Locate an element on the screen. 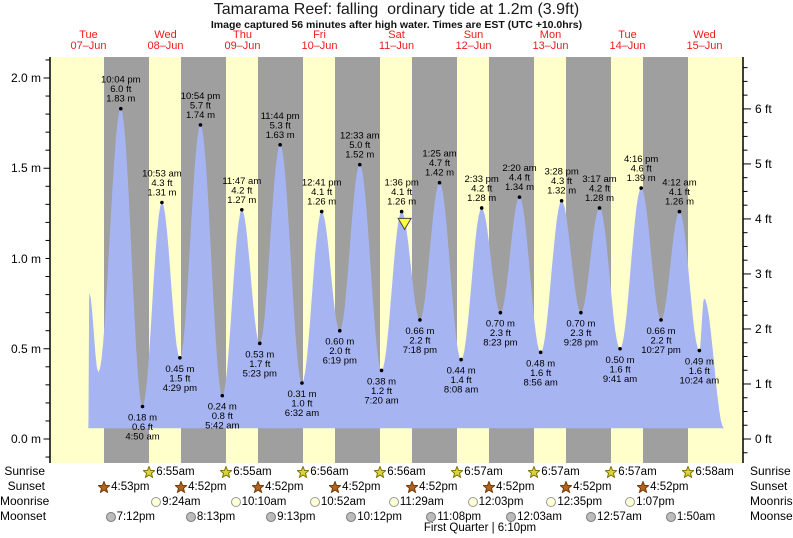 Image resolution: width=793 pixels, height=538 pixels. high-tide-annotation-line: 1.26 m is located at coordinates (679, 202).